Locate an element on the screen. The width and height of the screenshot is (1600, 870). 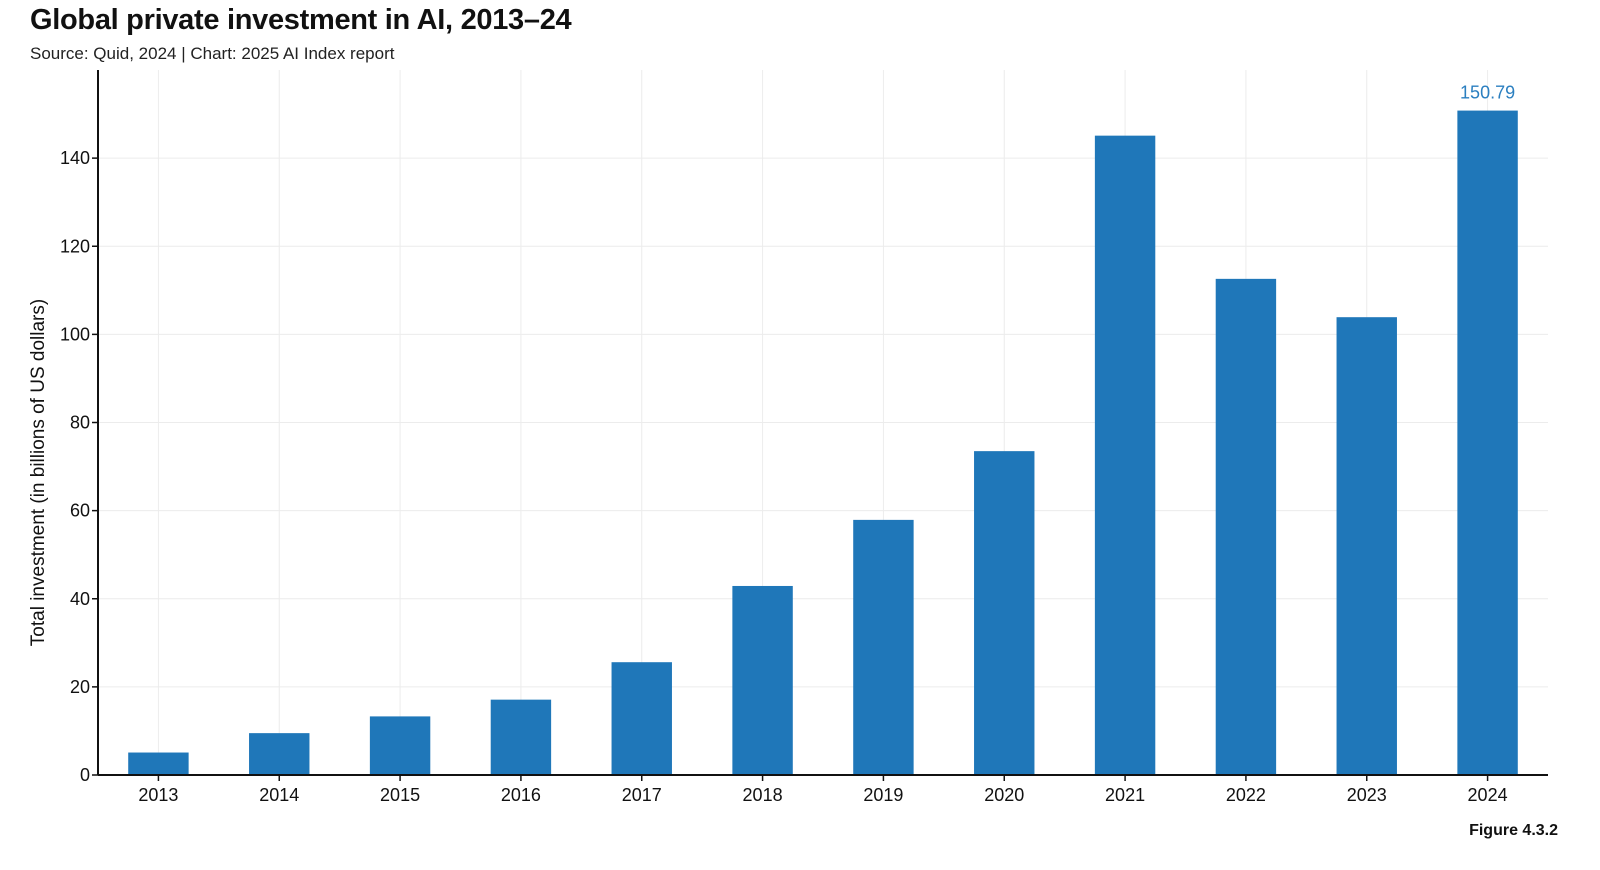
bar-2023 is located at coordinates (1366, 546).